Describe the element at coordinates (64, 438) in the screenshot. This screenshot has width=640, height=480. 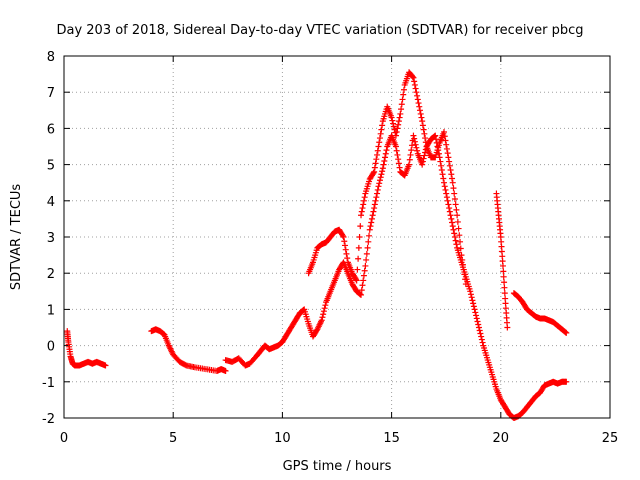
I see `x-tick-label: 0` at that location.